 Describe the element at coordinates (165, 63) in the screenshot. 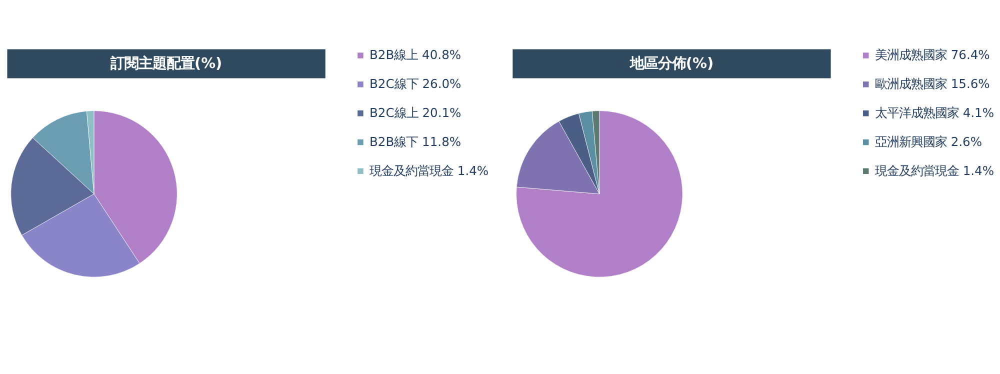

I see `text: 訂閱主題配置(%)` at that location.